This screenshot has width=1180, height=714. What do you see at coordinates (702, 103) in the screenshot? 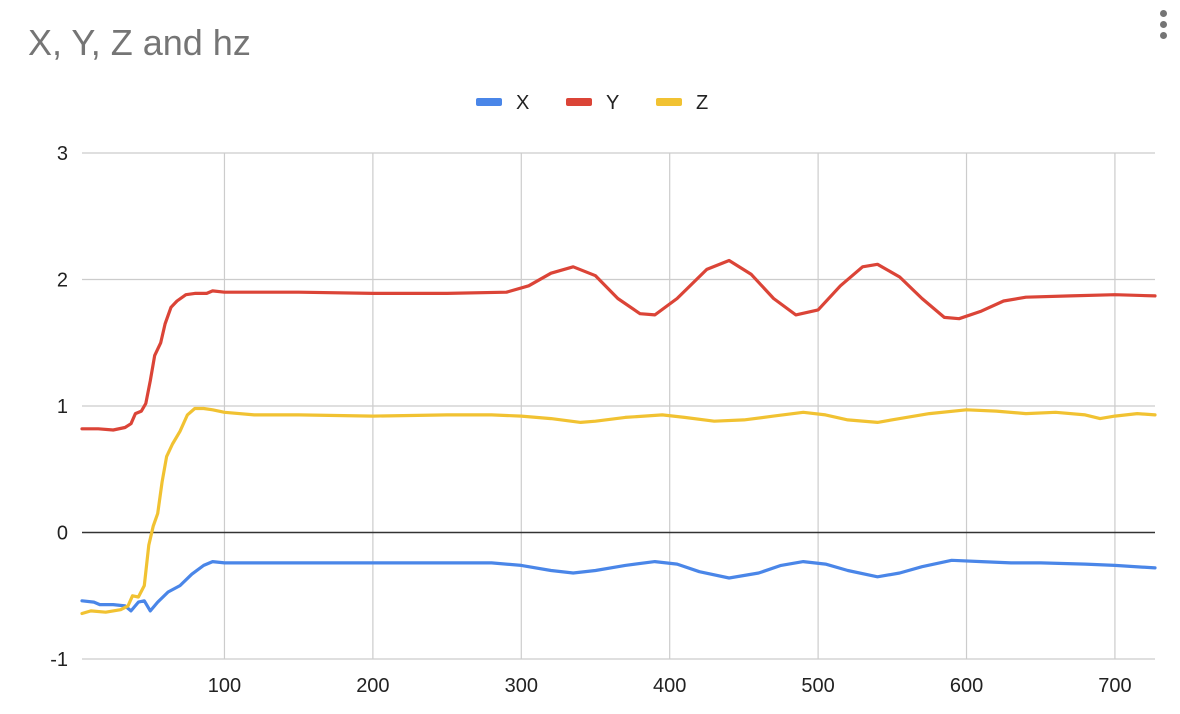
I see `legend-label-z: Z` at bounding box center [702, 103].